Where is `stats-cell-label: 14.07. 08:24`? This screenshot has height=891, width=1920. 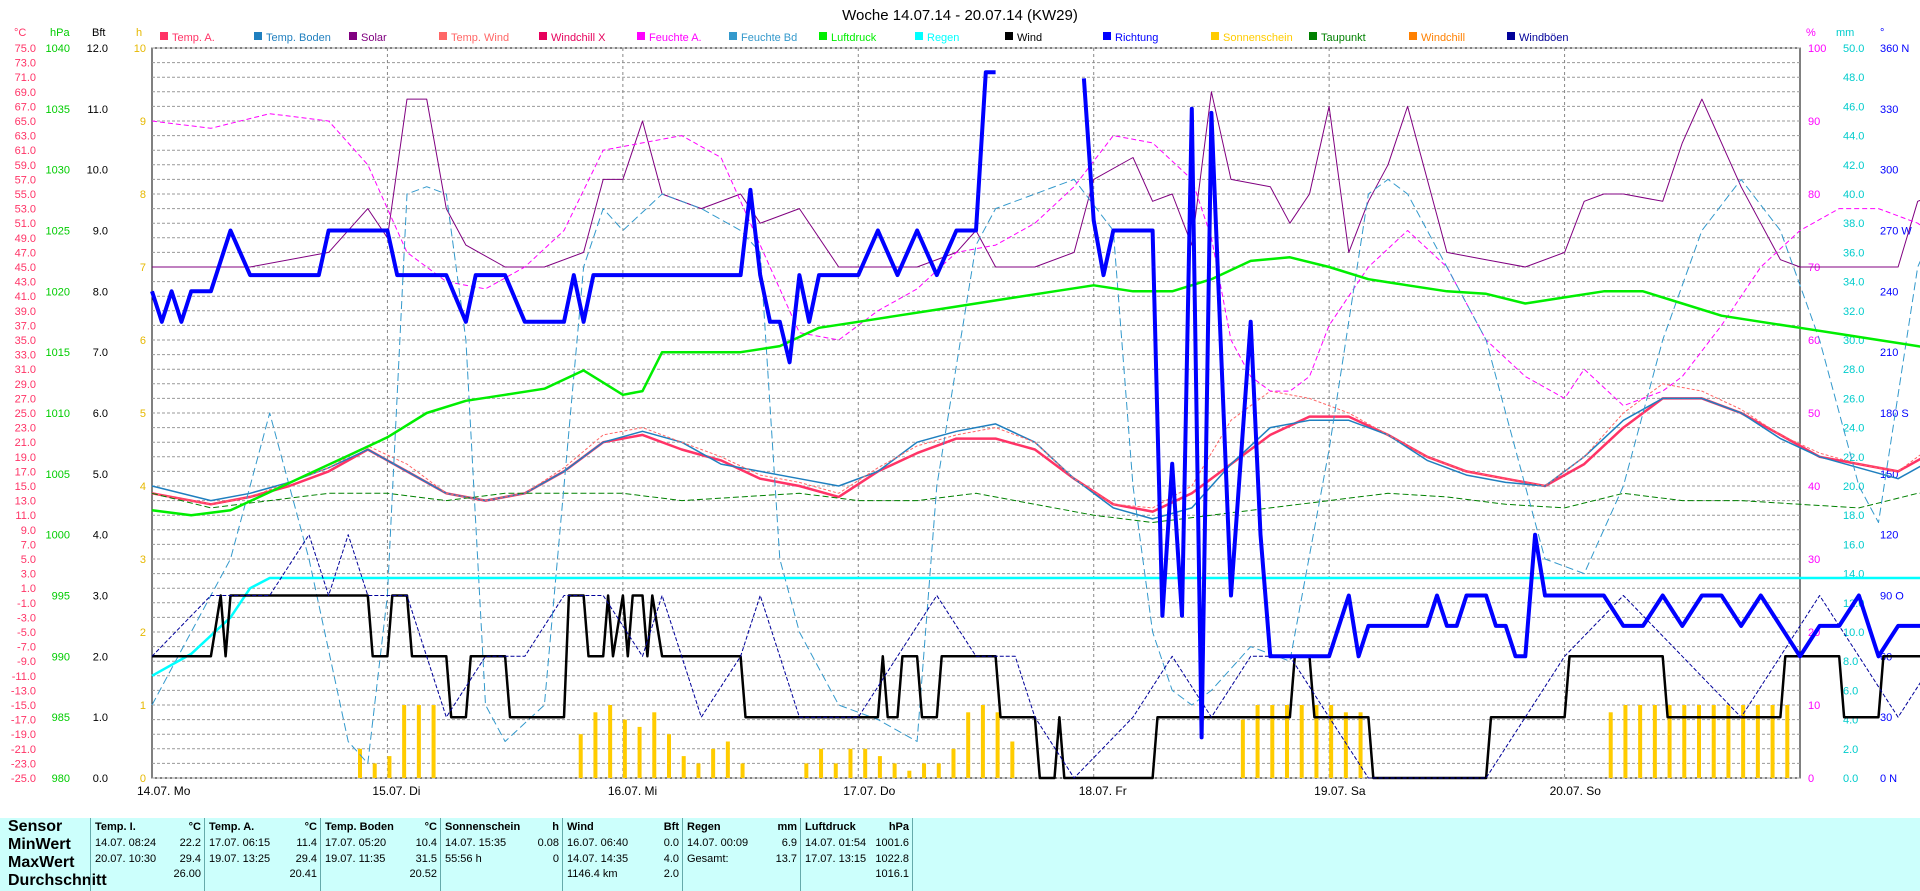 stats-cell-label: 14.07. 08:24 is located at coordinates (126, 843).